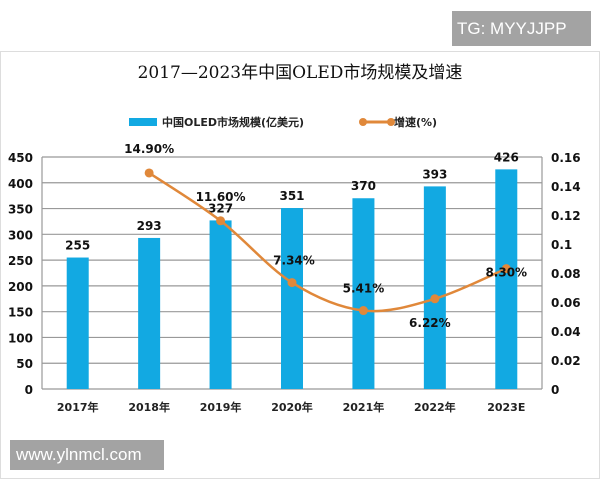 The image size is (600, 480). What do you see at coordinates (149, 226) in the screenshot?
I see `bar-data-label: 293` at bounding box center [149, 226].